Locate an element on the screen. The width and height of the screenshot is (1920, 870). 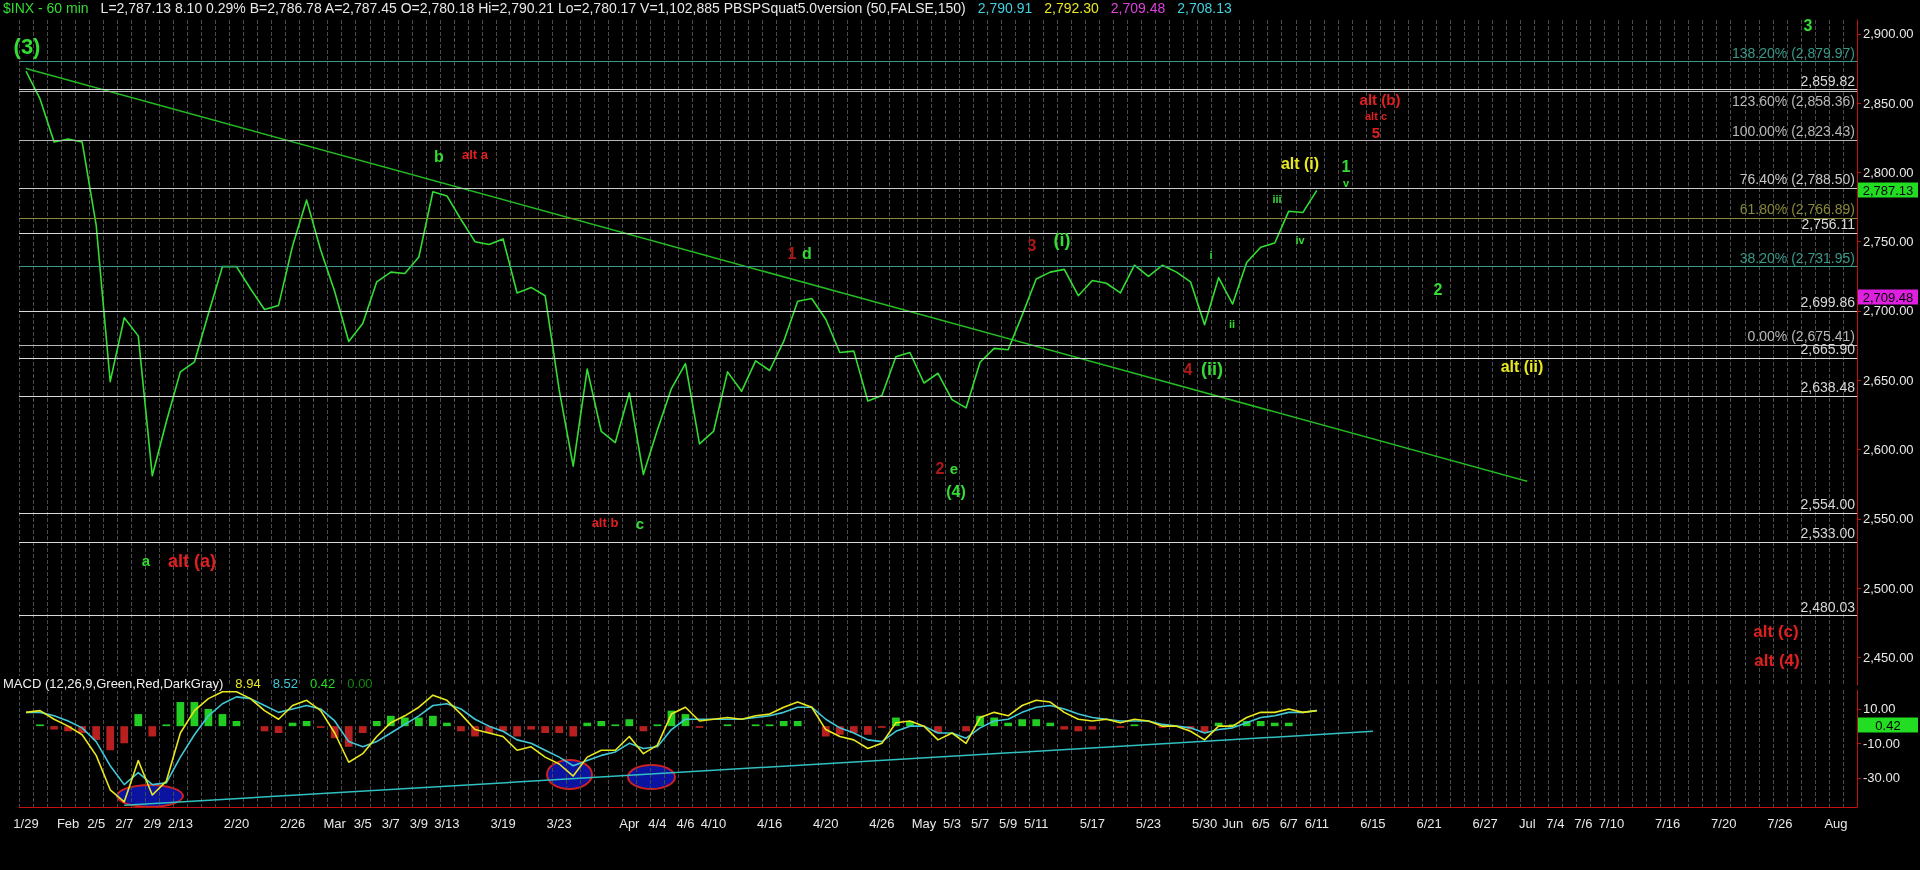
text: 2,708.13 is located at coordinates (1204, 8).